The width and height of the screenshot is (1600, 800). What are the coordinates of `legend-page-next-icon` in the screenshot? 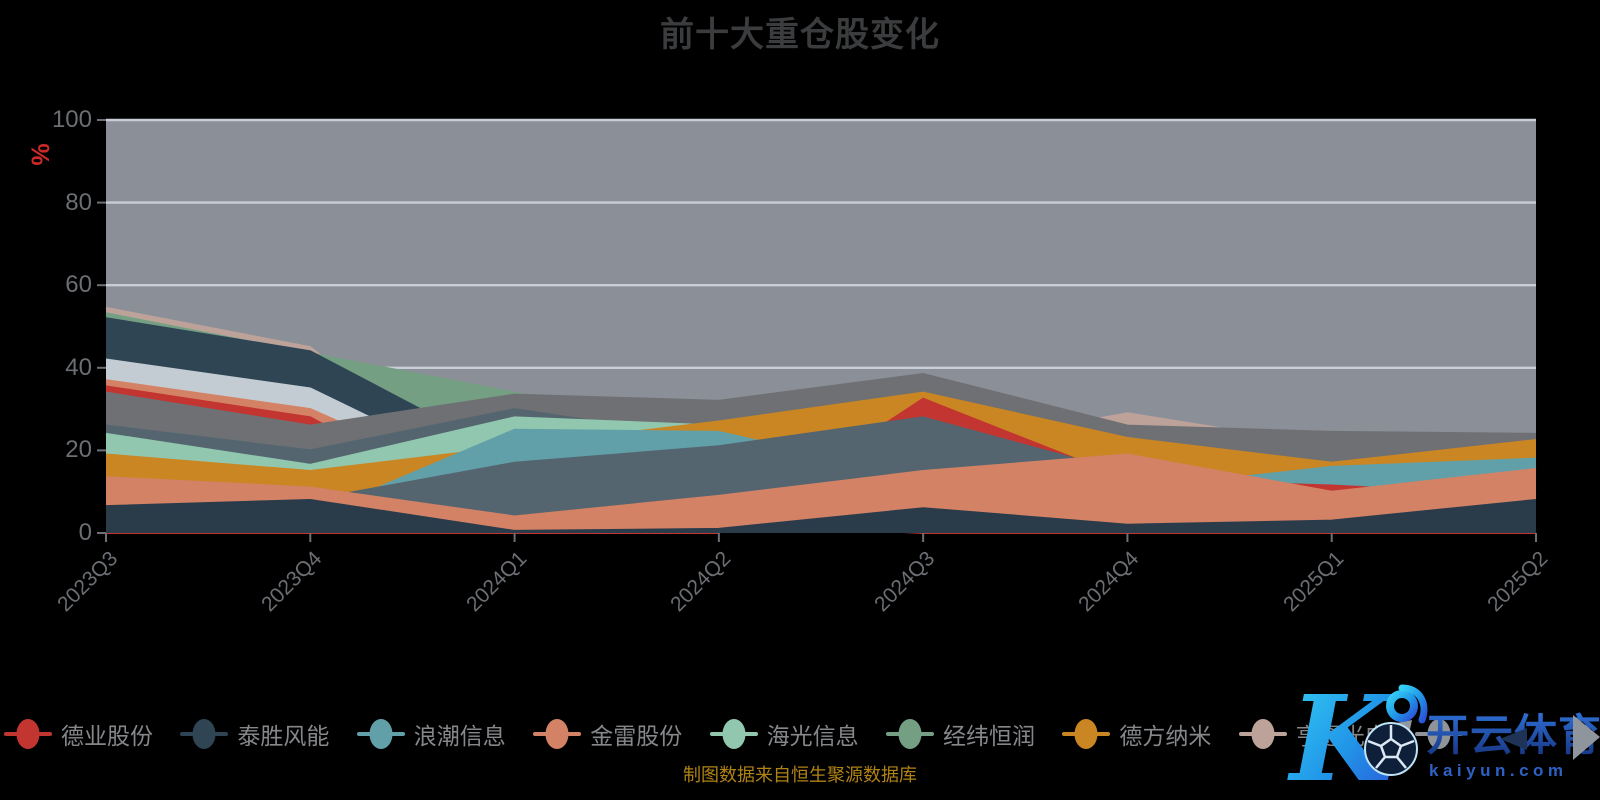 It's located at (1586, 737).